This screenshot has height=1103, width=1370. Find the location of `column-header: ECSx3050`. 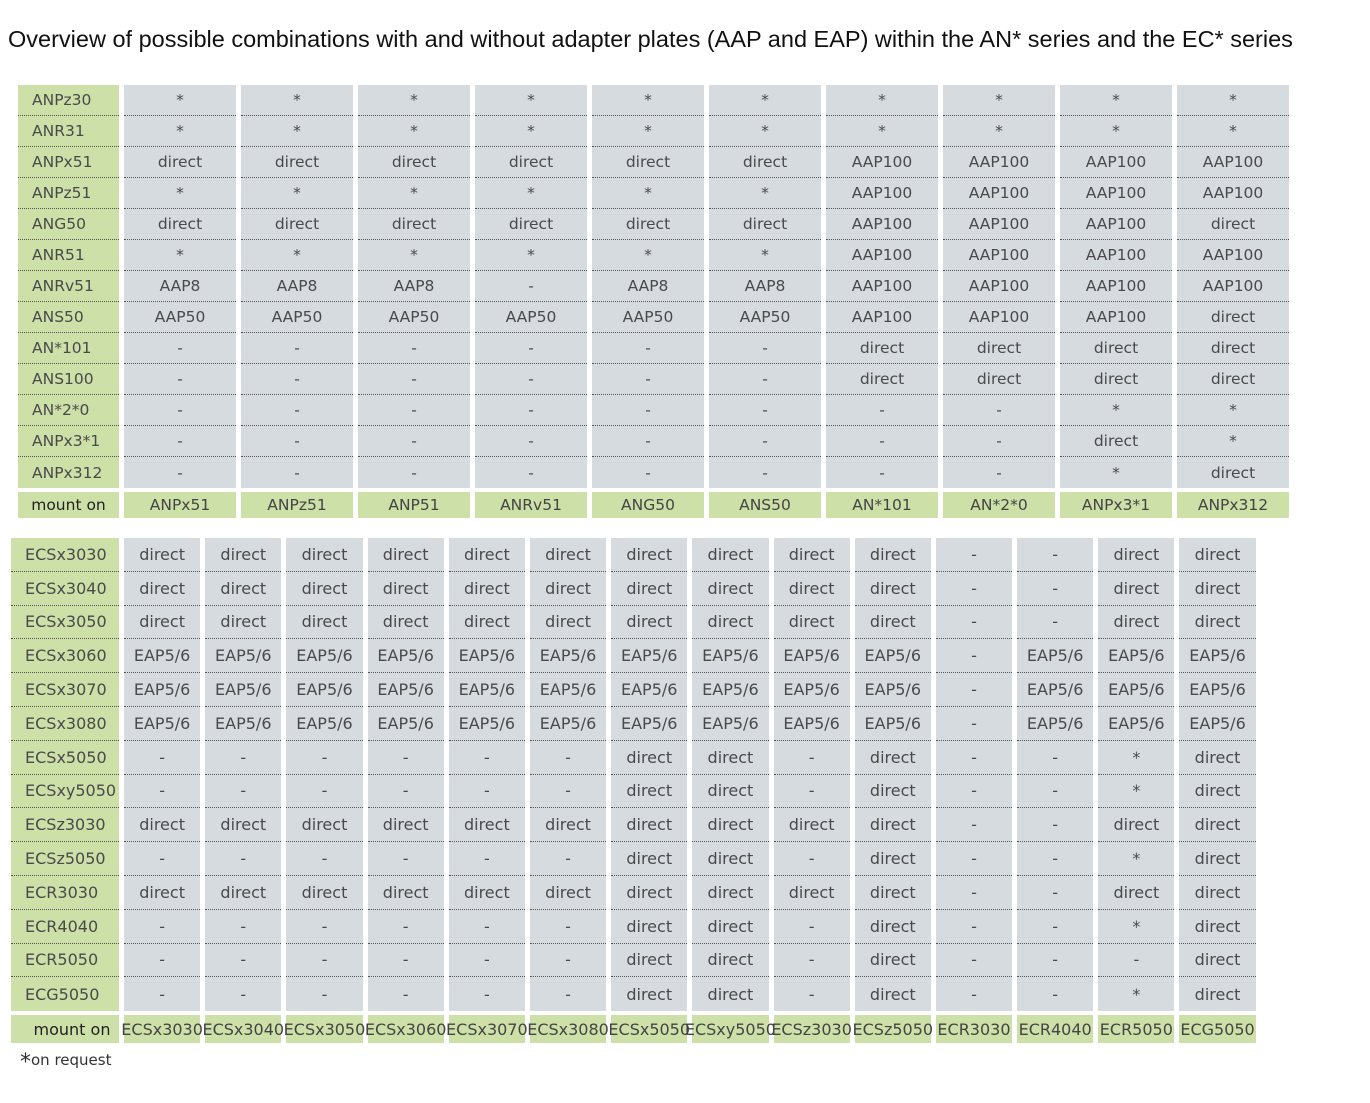

column-header: ECSx3050 is located at coordinates (324, 1029).